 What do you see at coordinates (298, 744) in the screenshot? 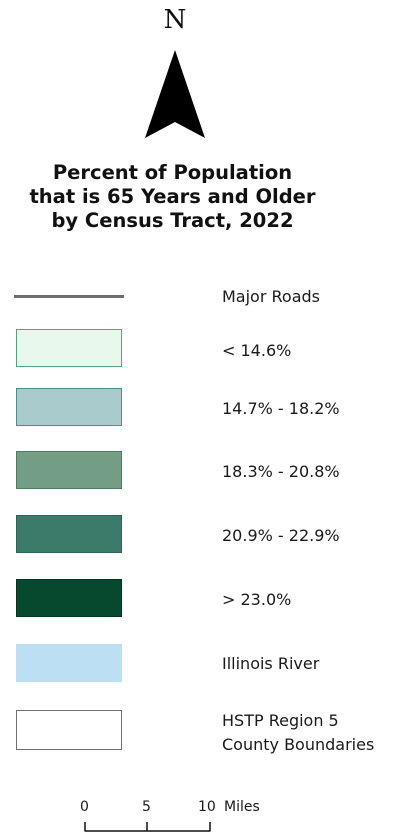
I see `county-boundaries-label-line-2: County Boundaries` at bounding box center [298, 744].